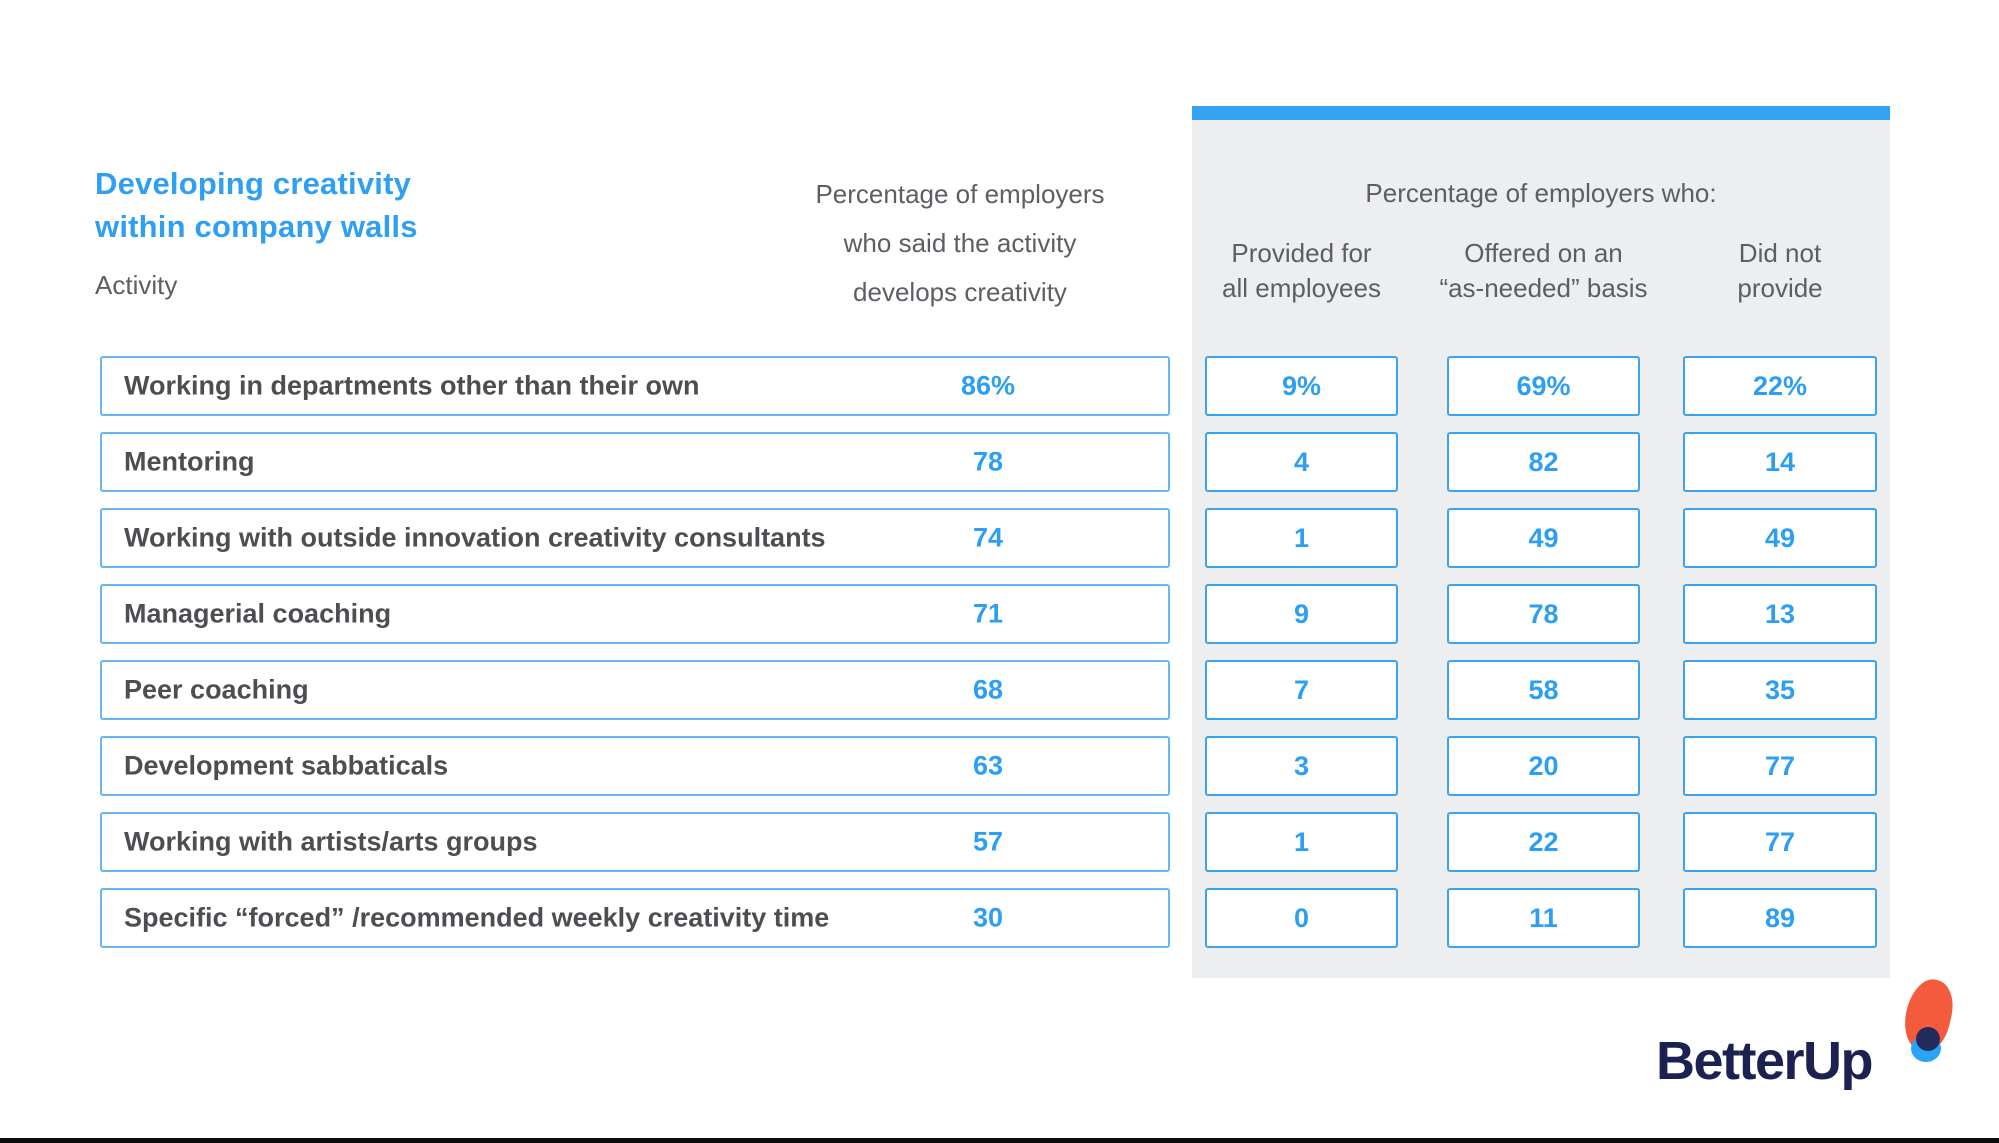  I want to click on value-cell-offered: 22, so click(1543, 842).